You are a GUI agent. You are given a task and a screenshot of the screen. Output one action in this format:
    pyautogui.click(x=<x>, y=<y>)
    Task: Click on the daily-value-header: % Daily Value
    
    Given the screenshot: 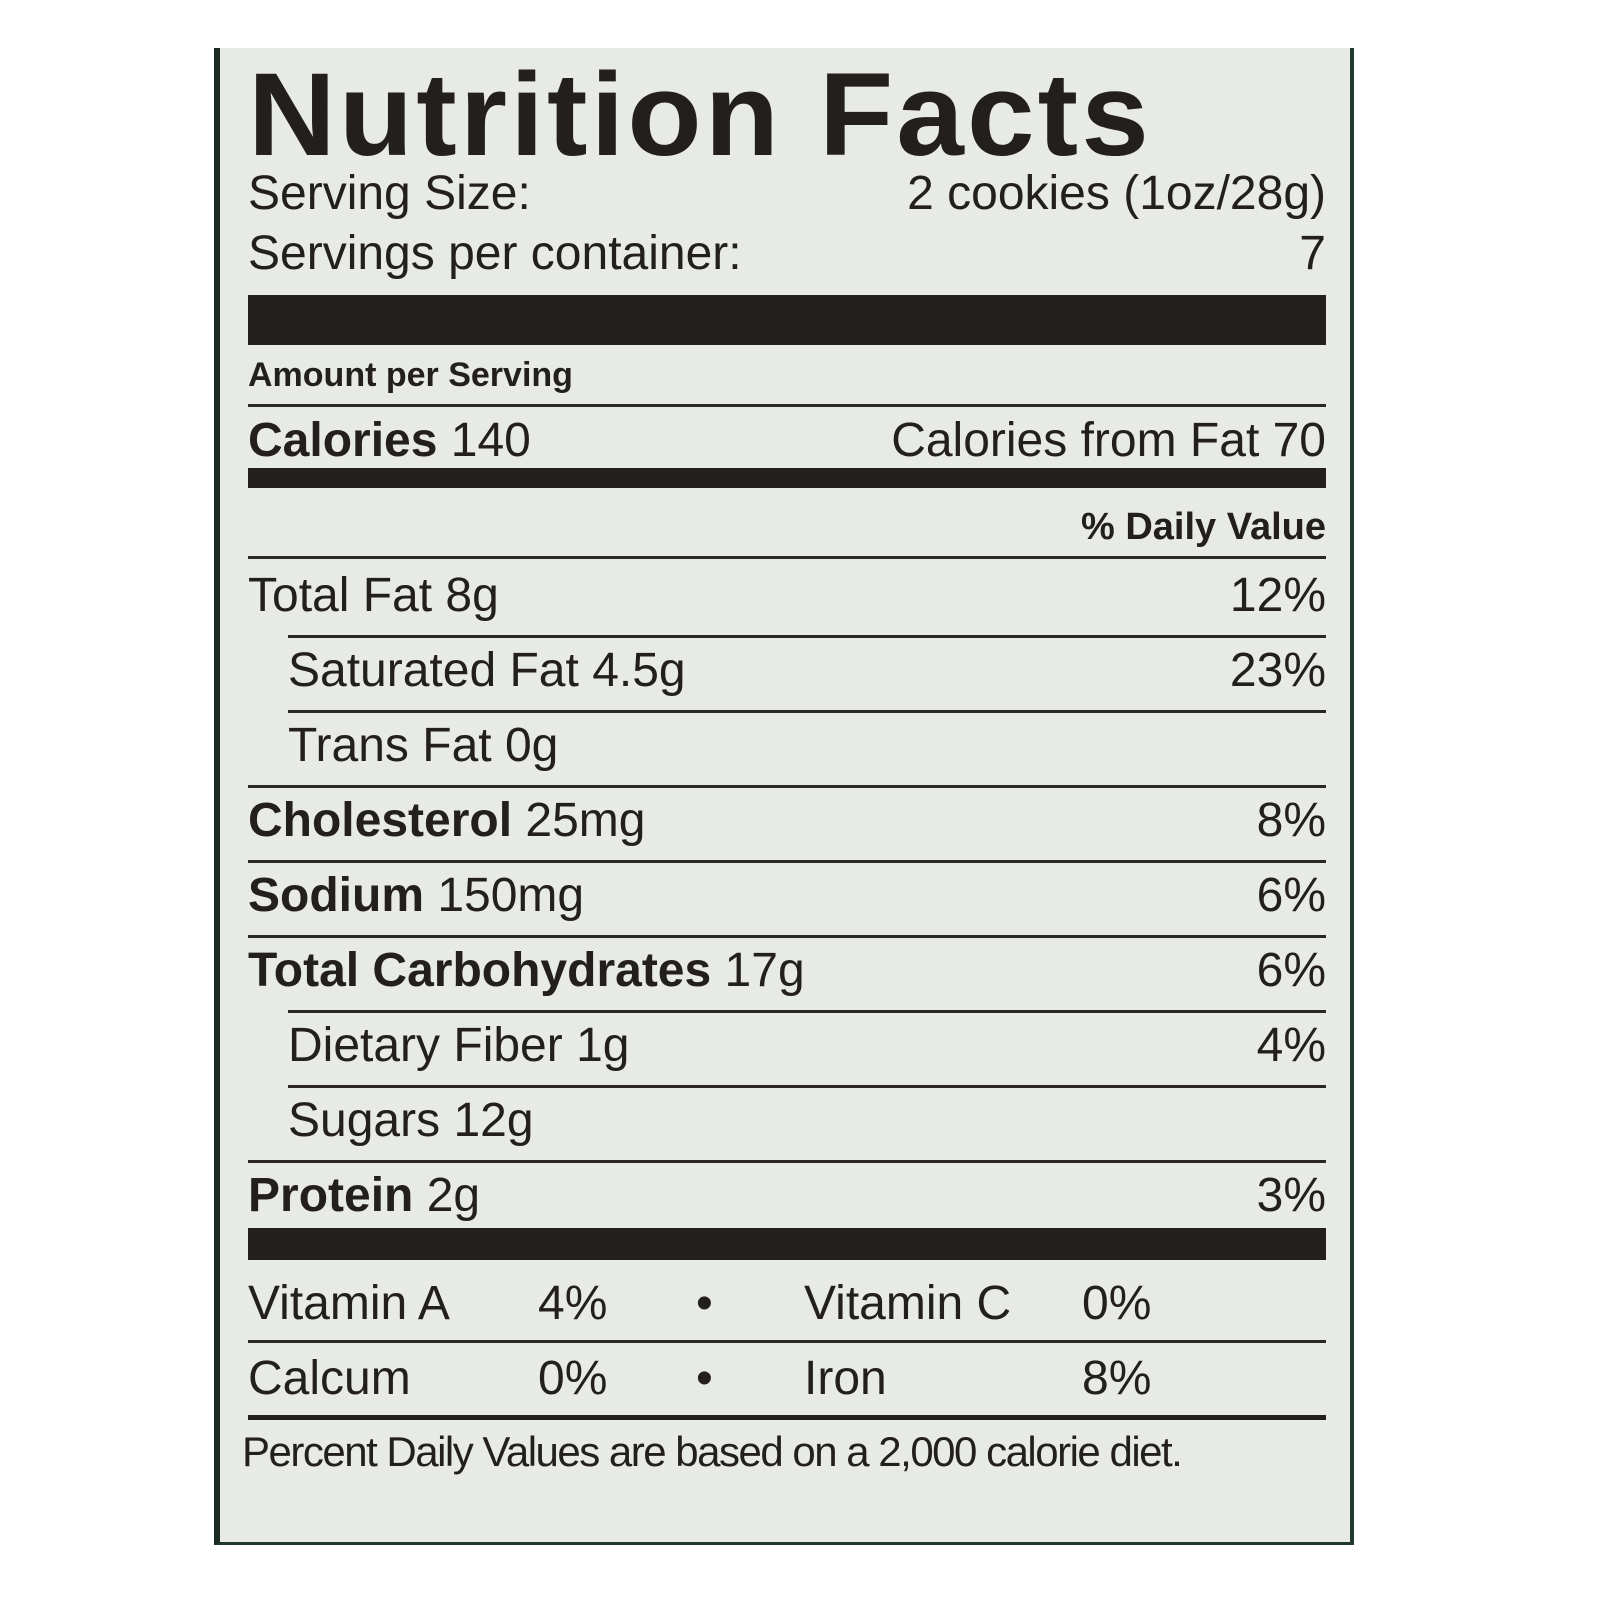 What is the action you would take?
    pyautogui.click(x=787, y=527)
    